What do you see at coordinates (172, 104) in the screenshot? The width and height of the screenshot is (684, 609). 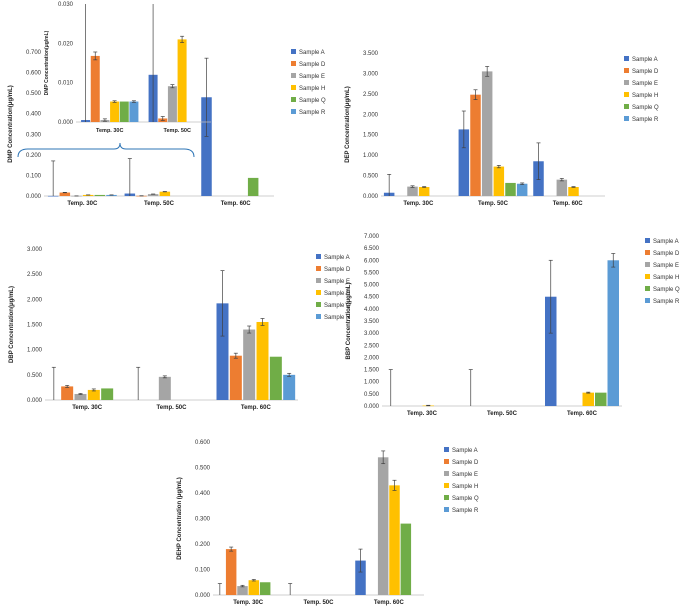 I see `inset-bar-sample-e` at bounding box center [172, 104].